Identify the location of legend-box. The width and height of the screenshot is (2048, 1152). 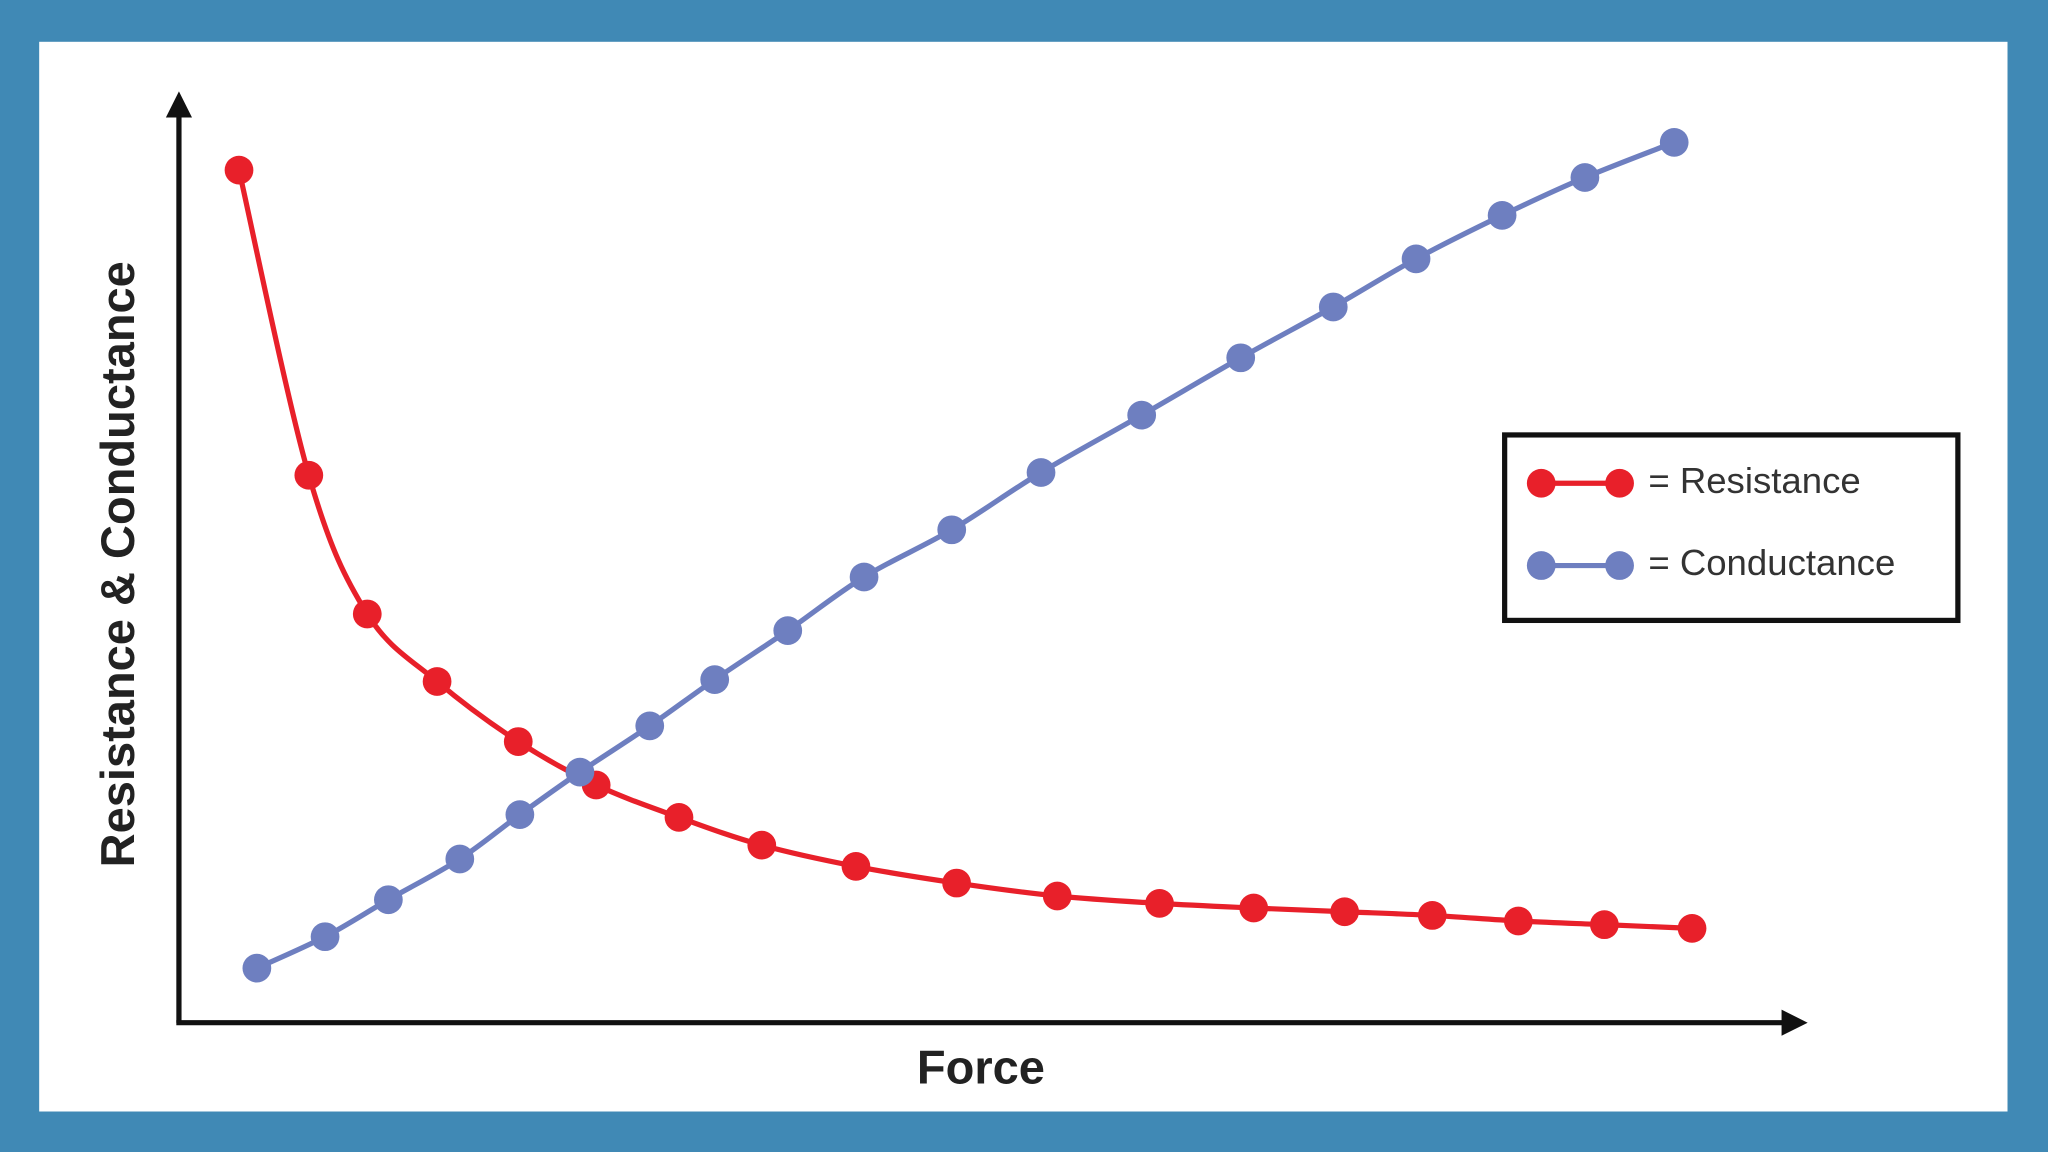
(1731, 528).